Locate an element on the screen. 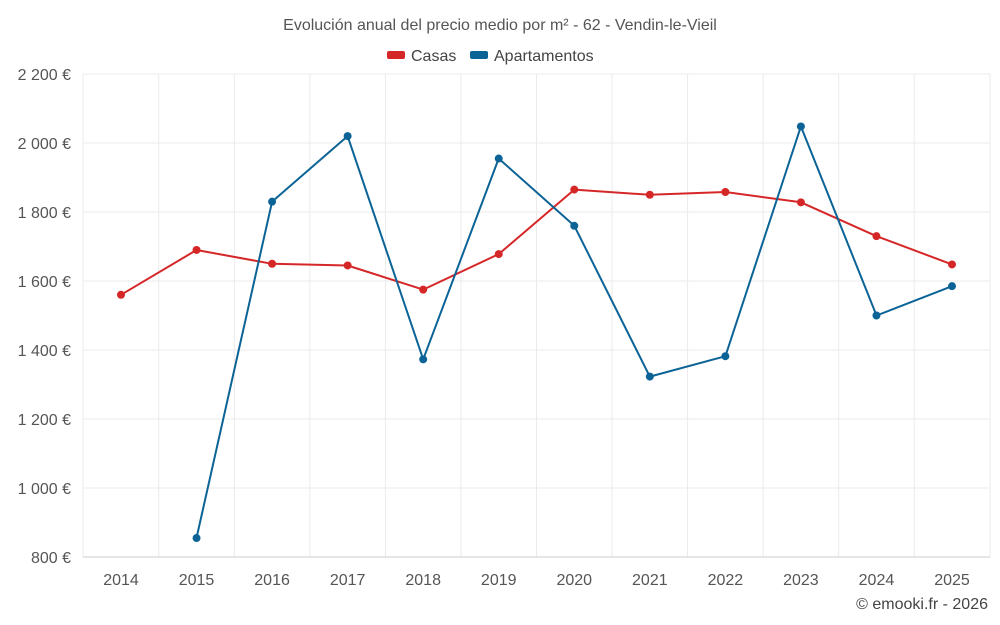  legend-item-apartamentos: Apartamentos is located at coordinates (532, 56).